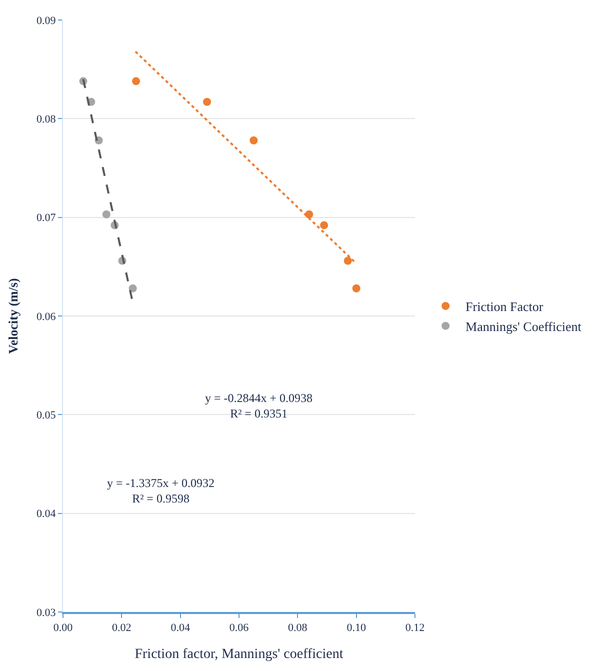  Describe the element at coordinates (259, 406) in the screenshot. I see `annotation: y = -0.2844x + 0.0938 R² = 0.9351` at that location.